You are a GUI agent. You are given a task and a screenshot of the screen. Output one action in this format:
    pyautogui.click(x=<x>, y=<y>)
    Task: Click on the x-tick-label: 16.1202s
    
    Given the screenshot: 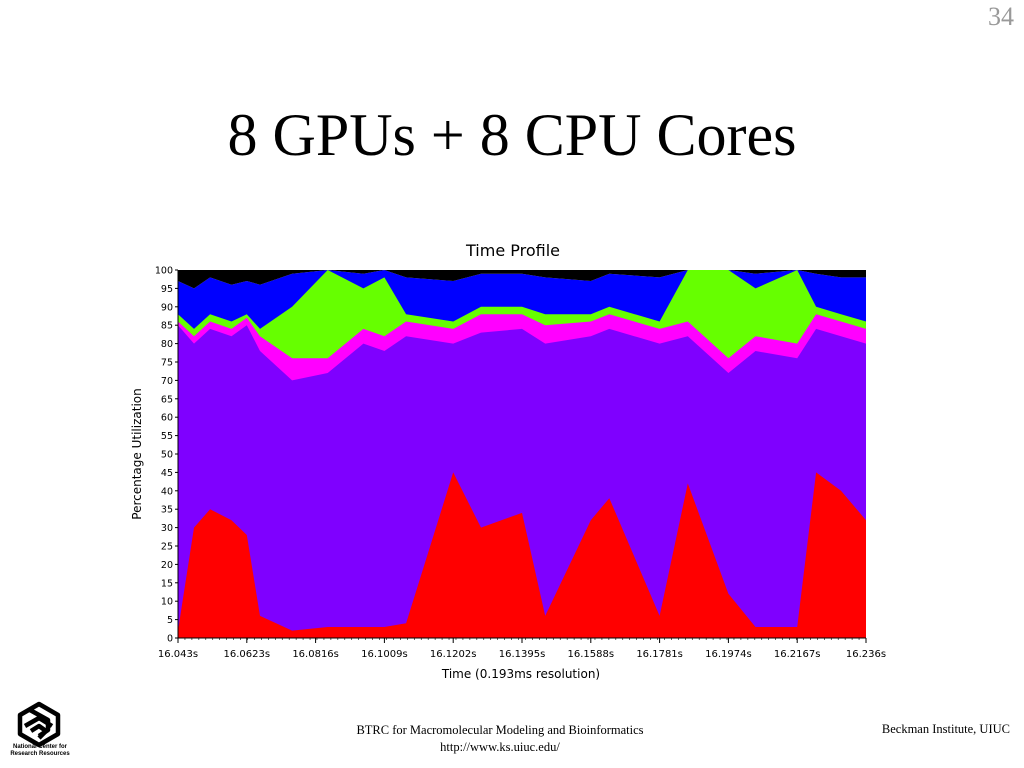 What is the action you would take?
    pyautogui.click(x=453, y=654)
    